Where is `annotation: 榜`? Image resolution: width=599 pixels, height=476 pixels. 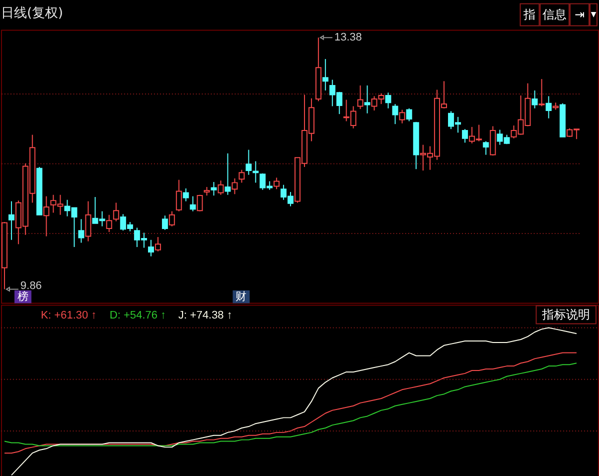 annotation: 榜 is located at coordinates (22, 296).